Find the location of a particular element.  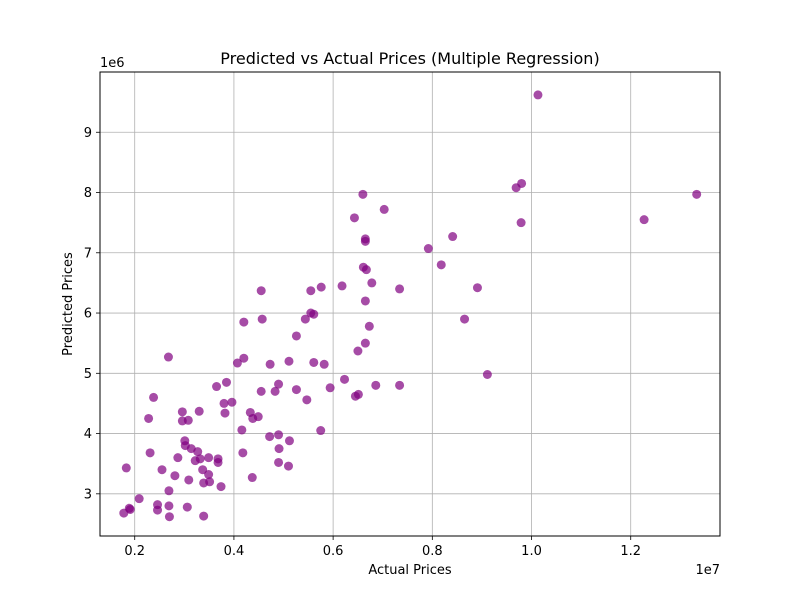

y-tick-label: 9 is located at coordinates (88, 133).